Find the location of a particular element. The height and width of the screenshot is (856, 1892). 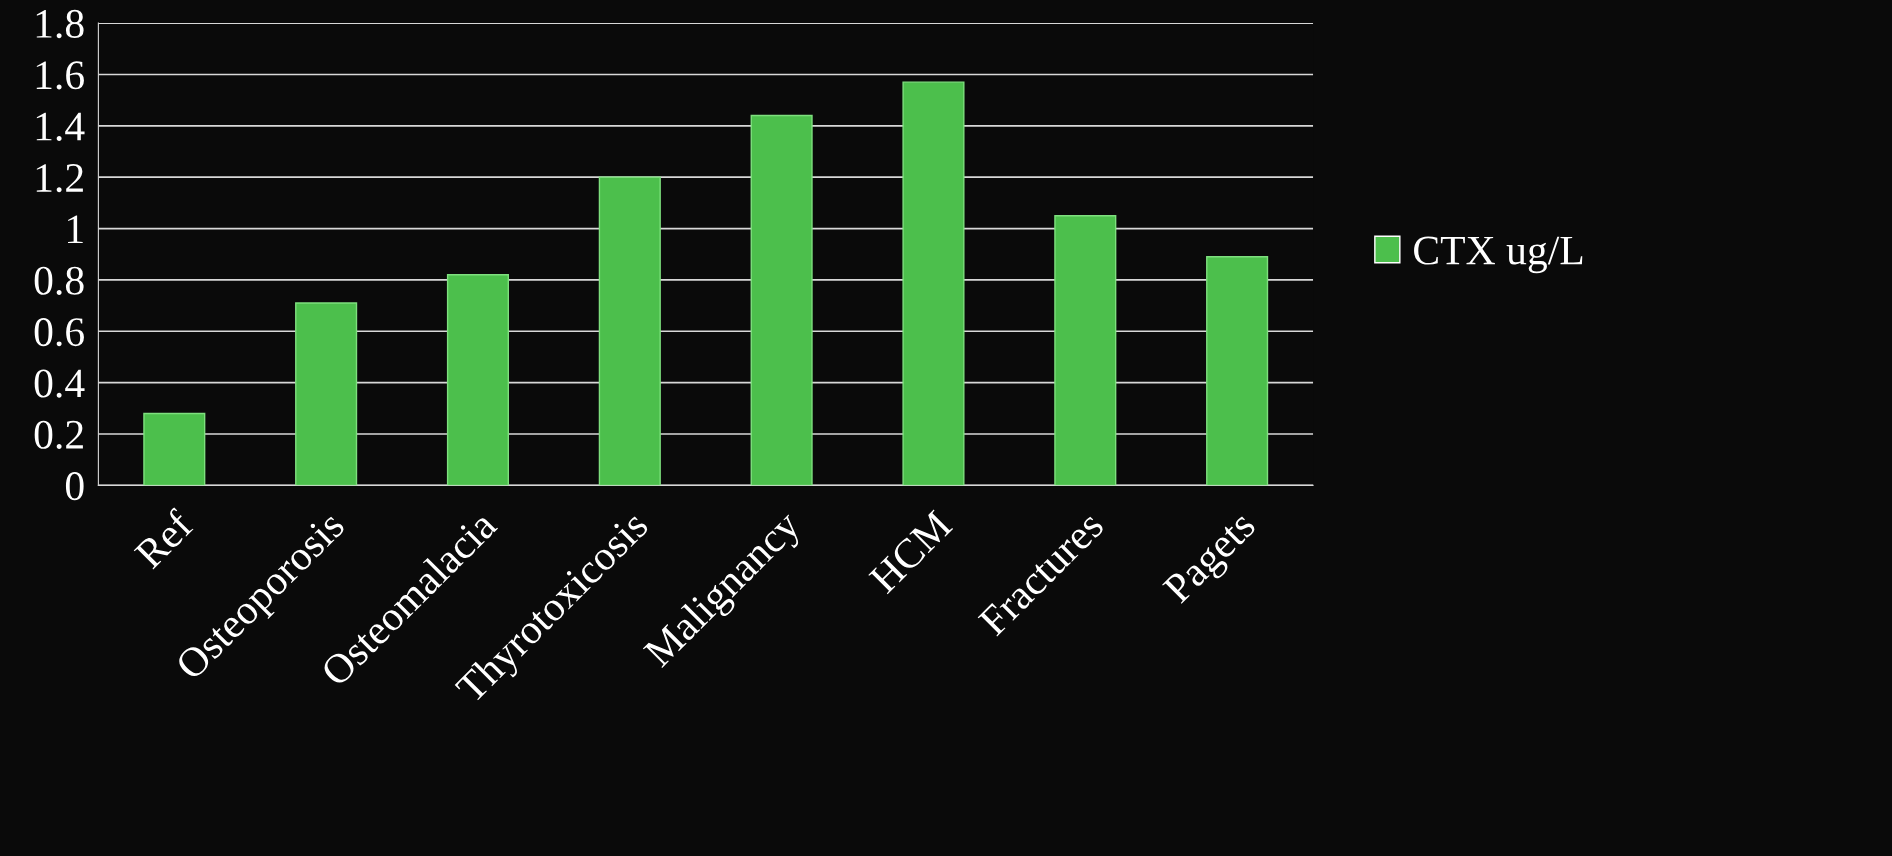

y-tick-label: 1.2 is located at coordinates (59, 178).